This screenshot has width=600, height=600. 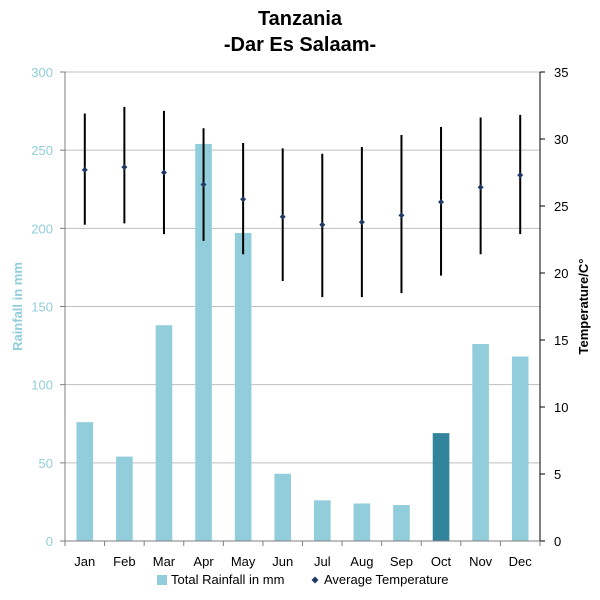 I want to click on y-left-axis-title: Rainfall in mm, so click(x=17, y=306).